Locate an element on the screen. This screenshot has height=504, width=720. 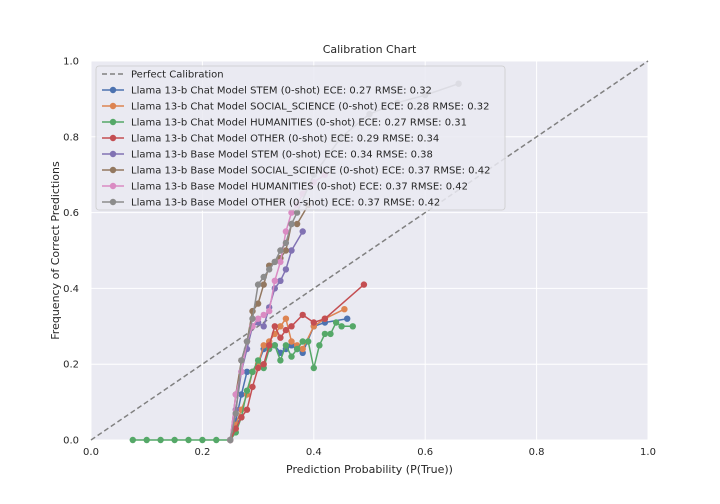
y-tick-label: 1.0 is located at coordinates (71, 62).